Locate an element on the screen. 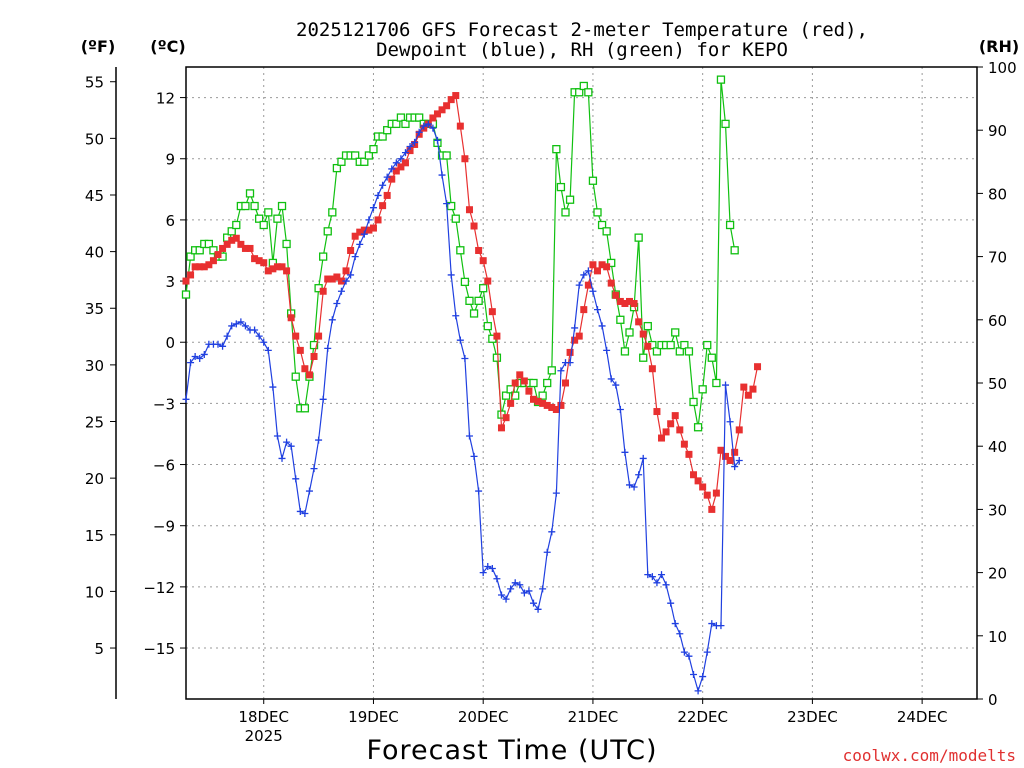  fahrenheit-tick-label: 25 is located at coordinates (94, 423).